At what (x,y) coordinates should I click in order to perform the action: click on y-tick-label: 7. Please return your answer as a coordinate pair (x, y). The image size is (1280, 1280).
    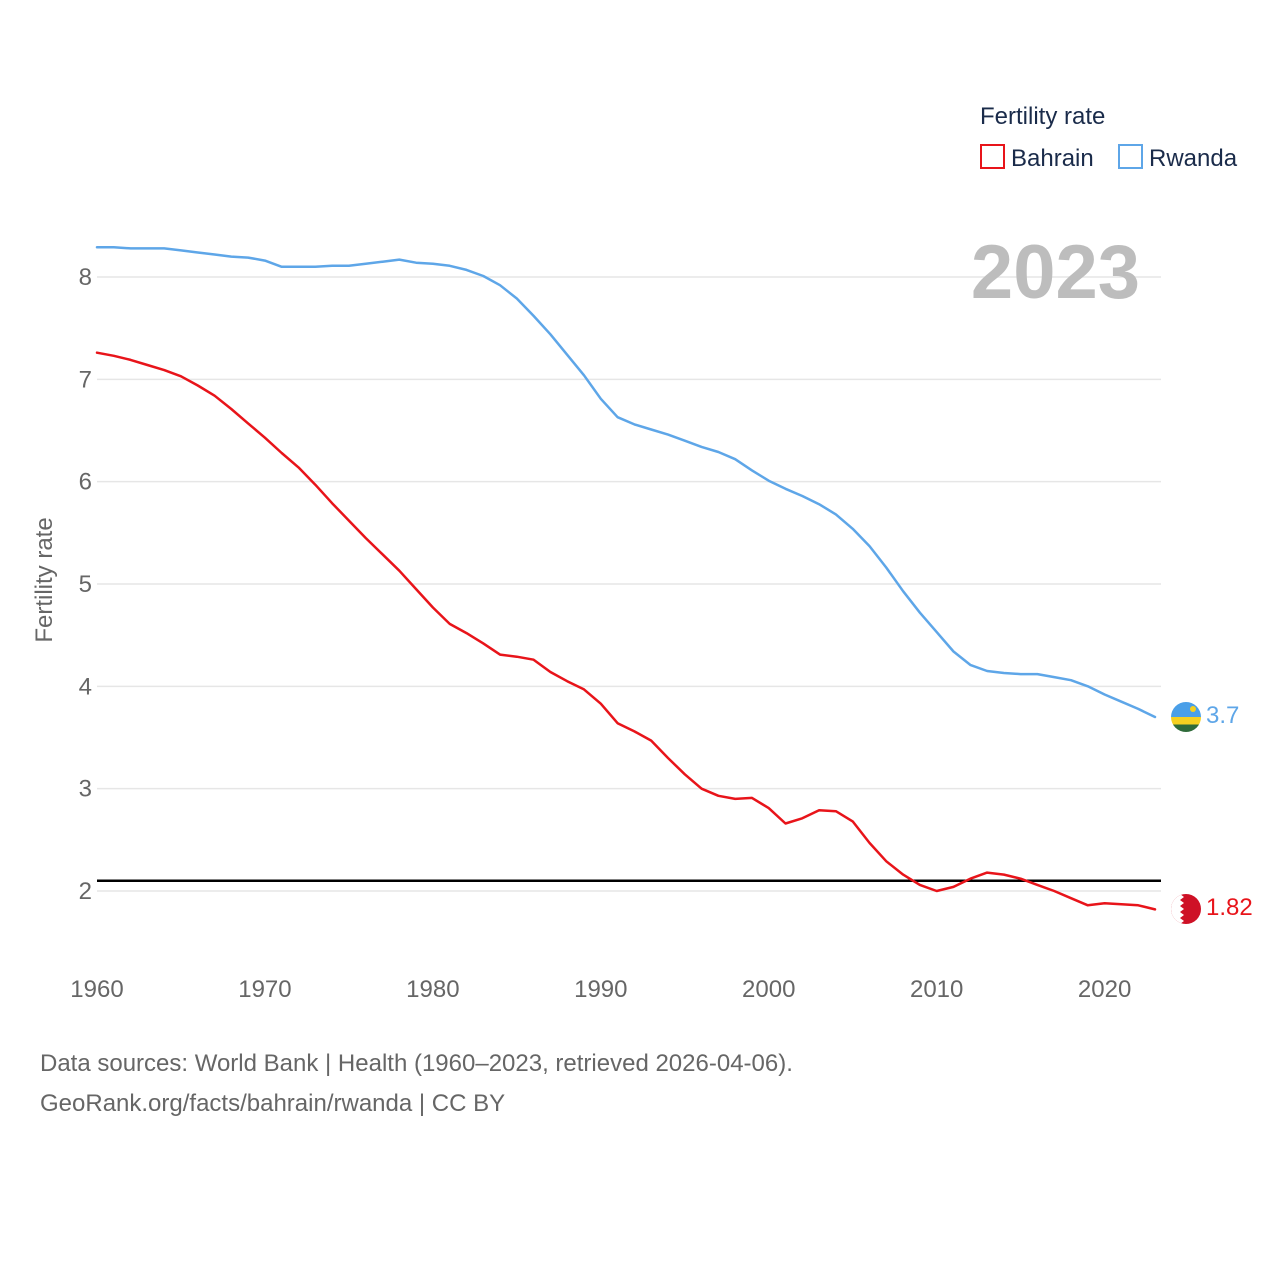
    Looking at the image, I should click on (85, 379).